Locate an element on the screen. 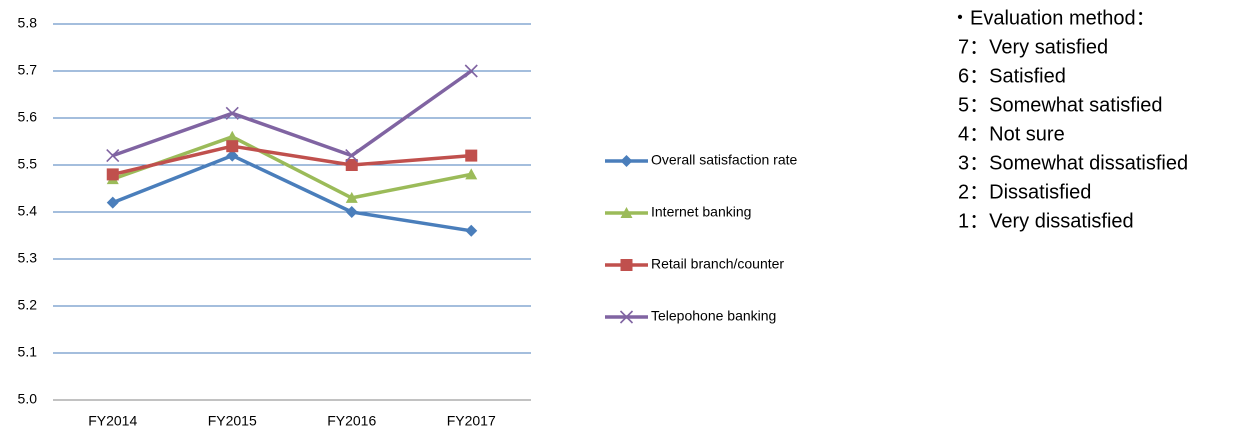 Image resolution: width=1243 pixels, height=430 pixels. x-tick-label: FY2014 is located at coordinates (112, 421).